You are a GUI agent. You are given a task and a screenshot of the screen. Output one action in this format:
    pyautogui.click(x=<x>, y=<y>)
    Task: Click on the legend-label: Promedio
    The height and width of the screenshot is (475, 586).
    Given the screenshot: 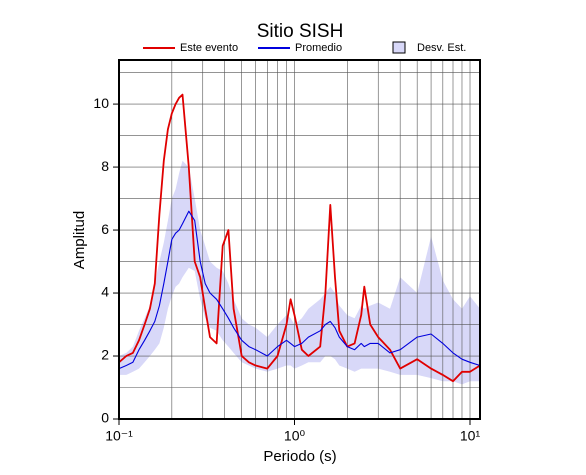 What is the action you would take?
    pyautogui.click(x=318, y=48)
    